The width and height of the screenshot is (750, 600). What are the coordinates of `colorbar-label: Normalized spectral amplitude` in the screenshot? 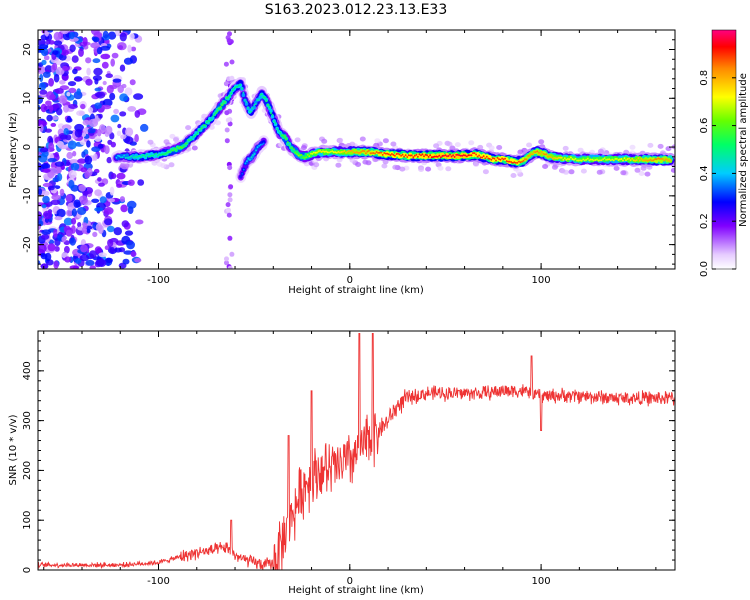 It's located at (743, 150).